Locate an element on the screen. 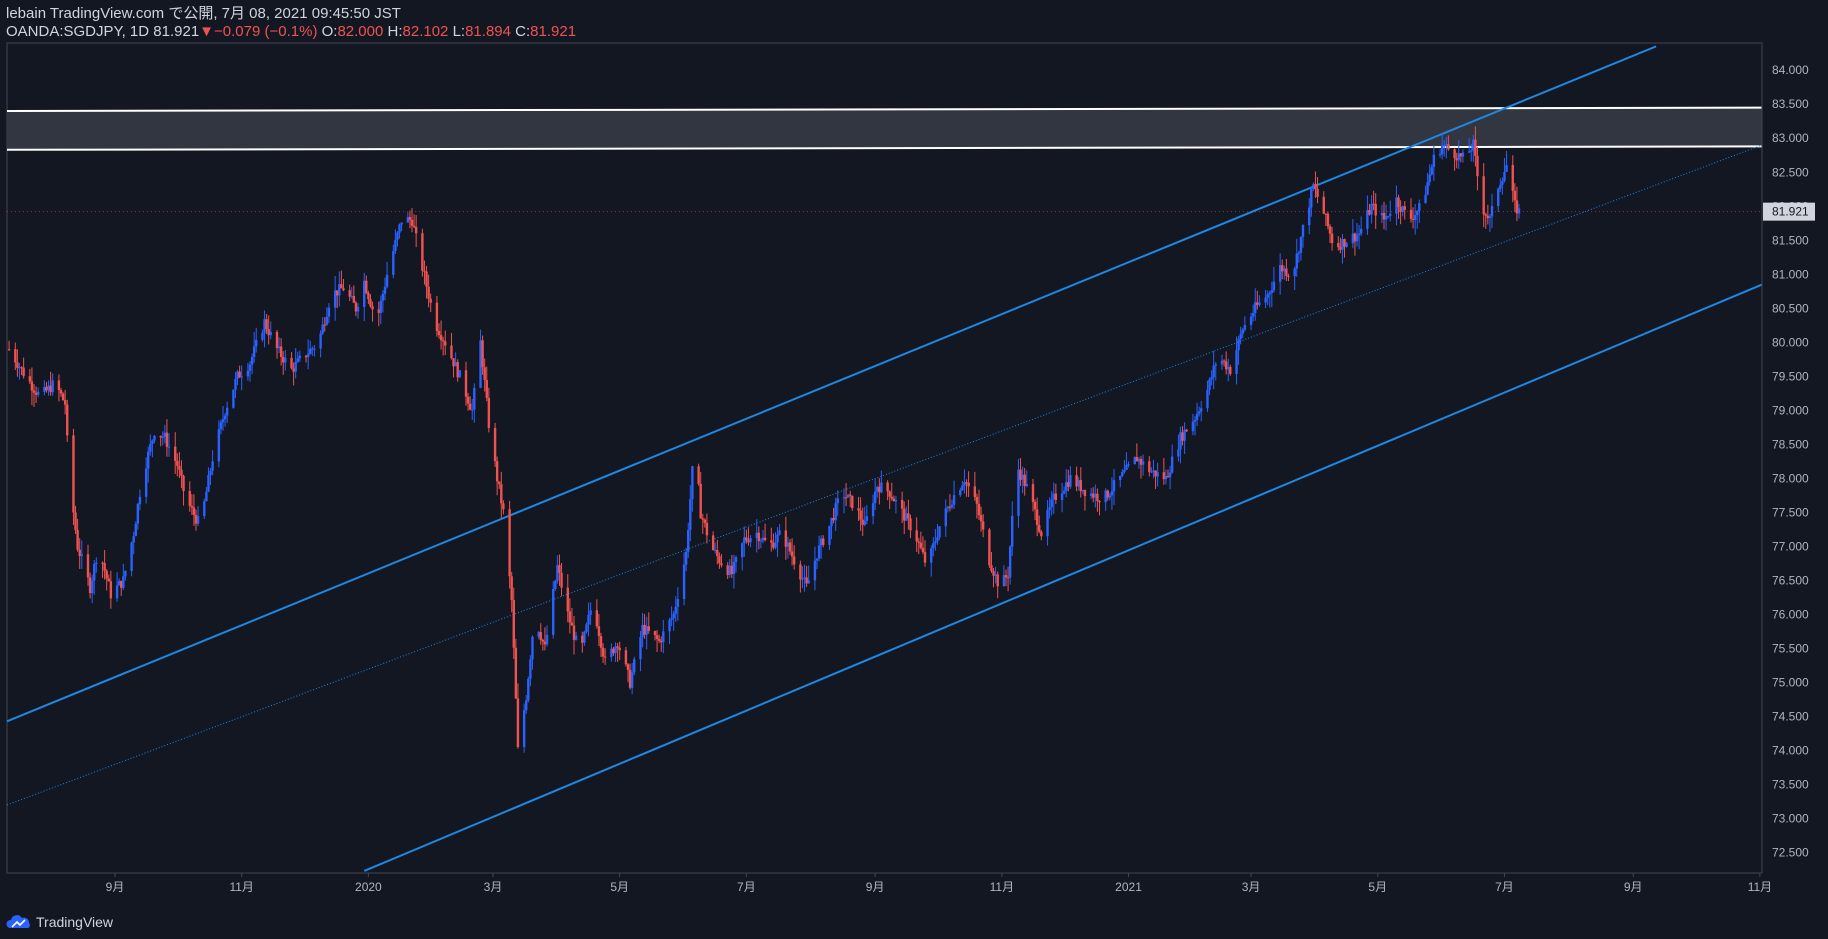 This screenshot has width=1828, height=939. time-tick-label: 5月 is located at coordinates (619, 887).